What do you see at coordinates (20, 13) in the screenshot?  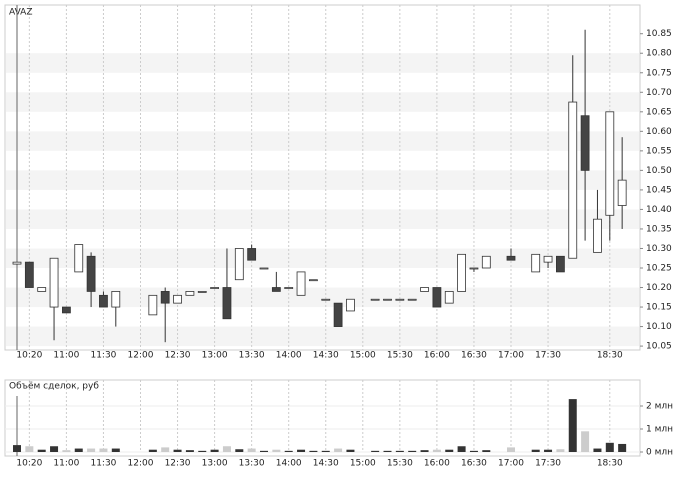 I see `price-title: AVAZ` at bounding box center [20, 13].